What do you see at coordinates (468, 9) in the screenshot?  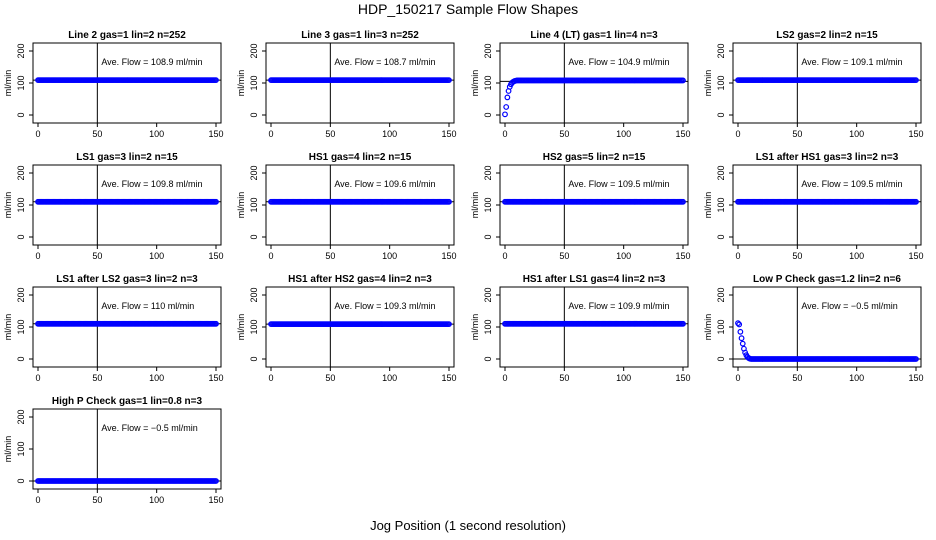 I see `page-title: HDP_150217 Sample Flow Shapes` at bounding box center [468, 9].